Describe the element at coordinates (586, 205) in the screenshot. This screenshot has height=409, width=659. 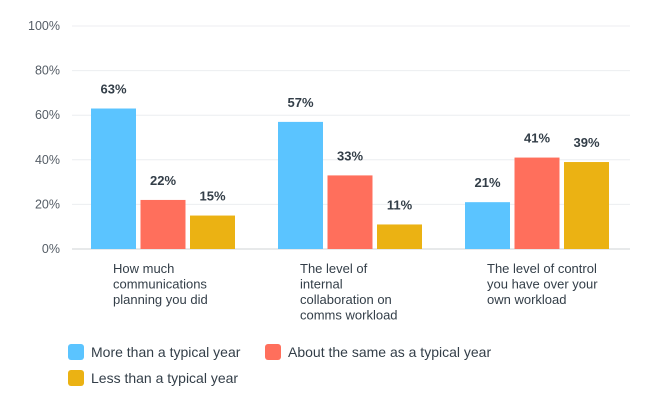
I see `bar-cat2-series2` at that location.